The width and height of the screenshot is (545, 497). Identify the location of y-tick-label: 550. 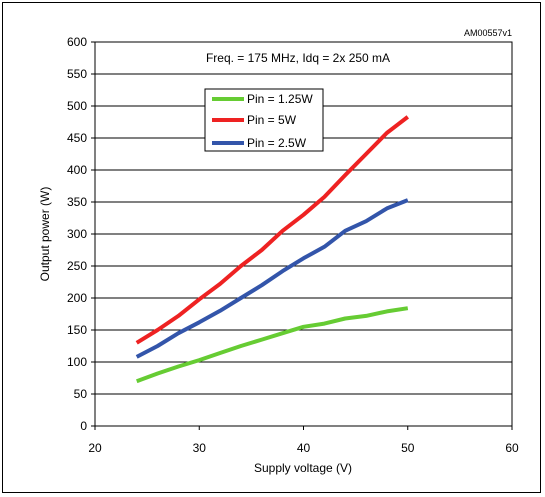
(77, 74).